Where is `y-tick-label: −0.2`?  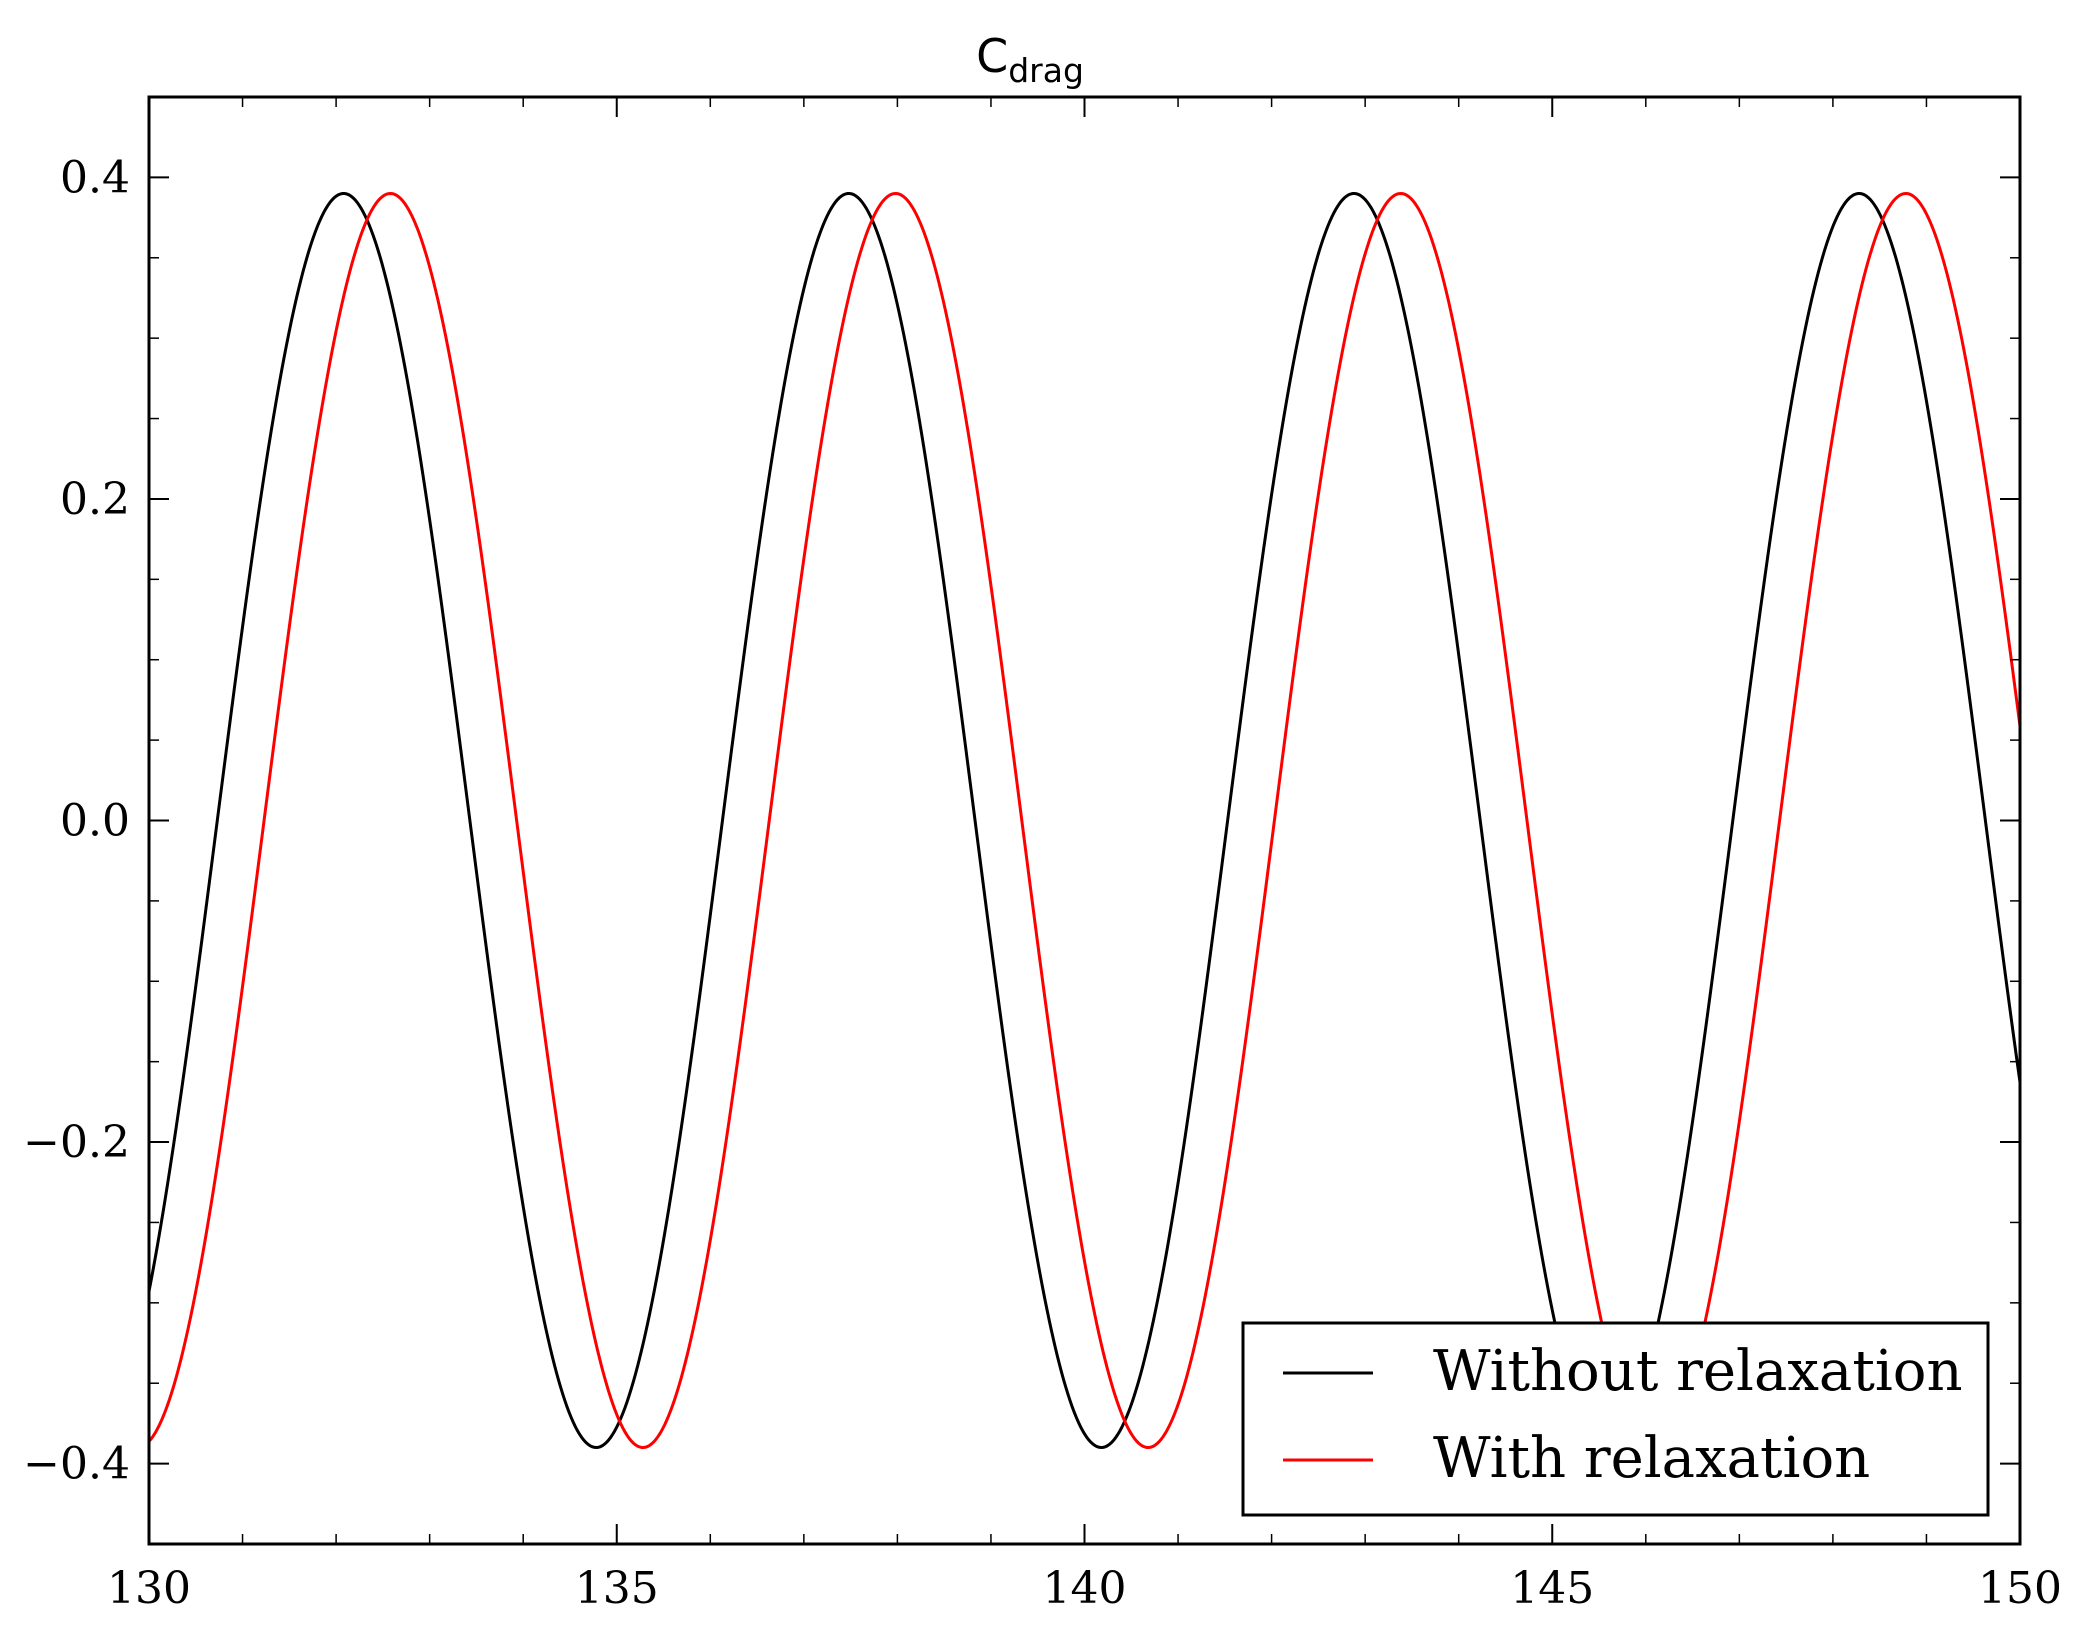 y-tick-label: −0.2 is located at coordinates (76, 1142).